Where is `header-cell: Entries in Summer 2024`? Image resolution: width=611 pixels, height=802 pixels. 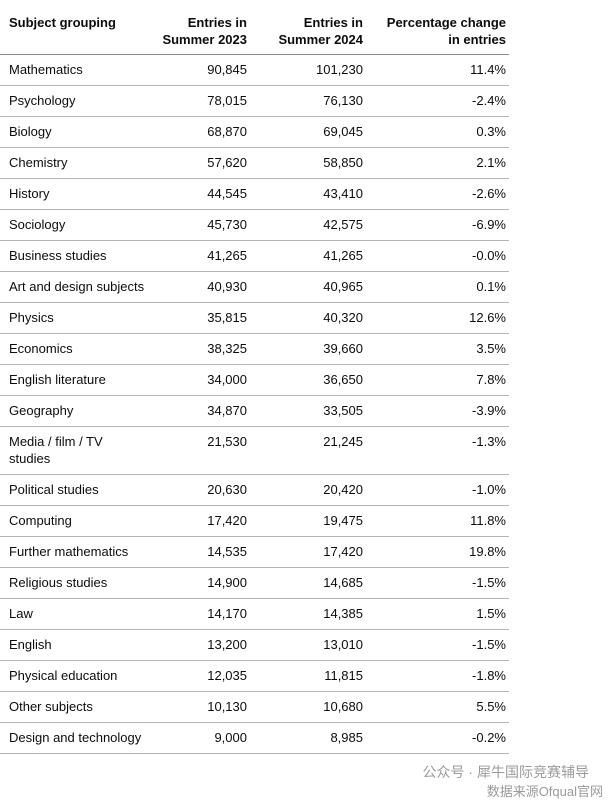 header-cell: Entries in Summer 2024 is located at coordinates (308, 27).